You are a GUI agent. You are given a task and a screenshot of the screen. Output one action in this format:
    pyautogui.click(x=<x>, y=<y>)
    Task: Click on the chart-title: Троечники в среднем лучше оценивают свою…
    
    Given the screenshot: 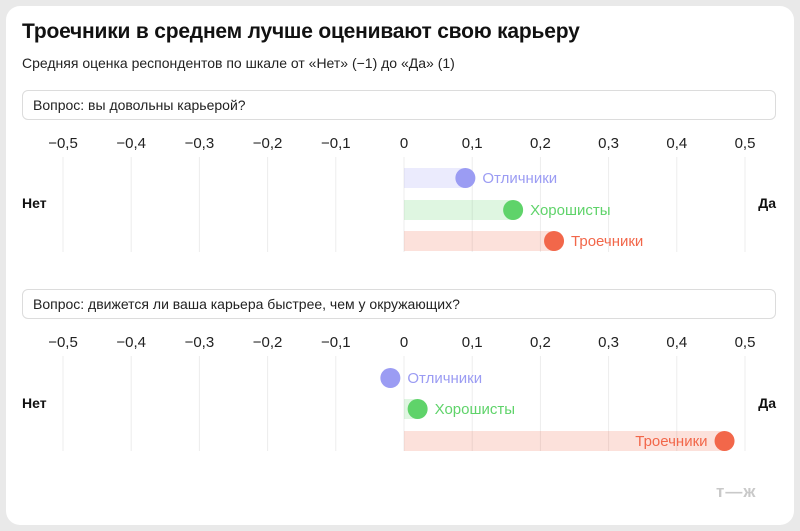 What is the action you would take?
    pyautogui.click(x=301, y=31)
    